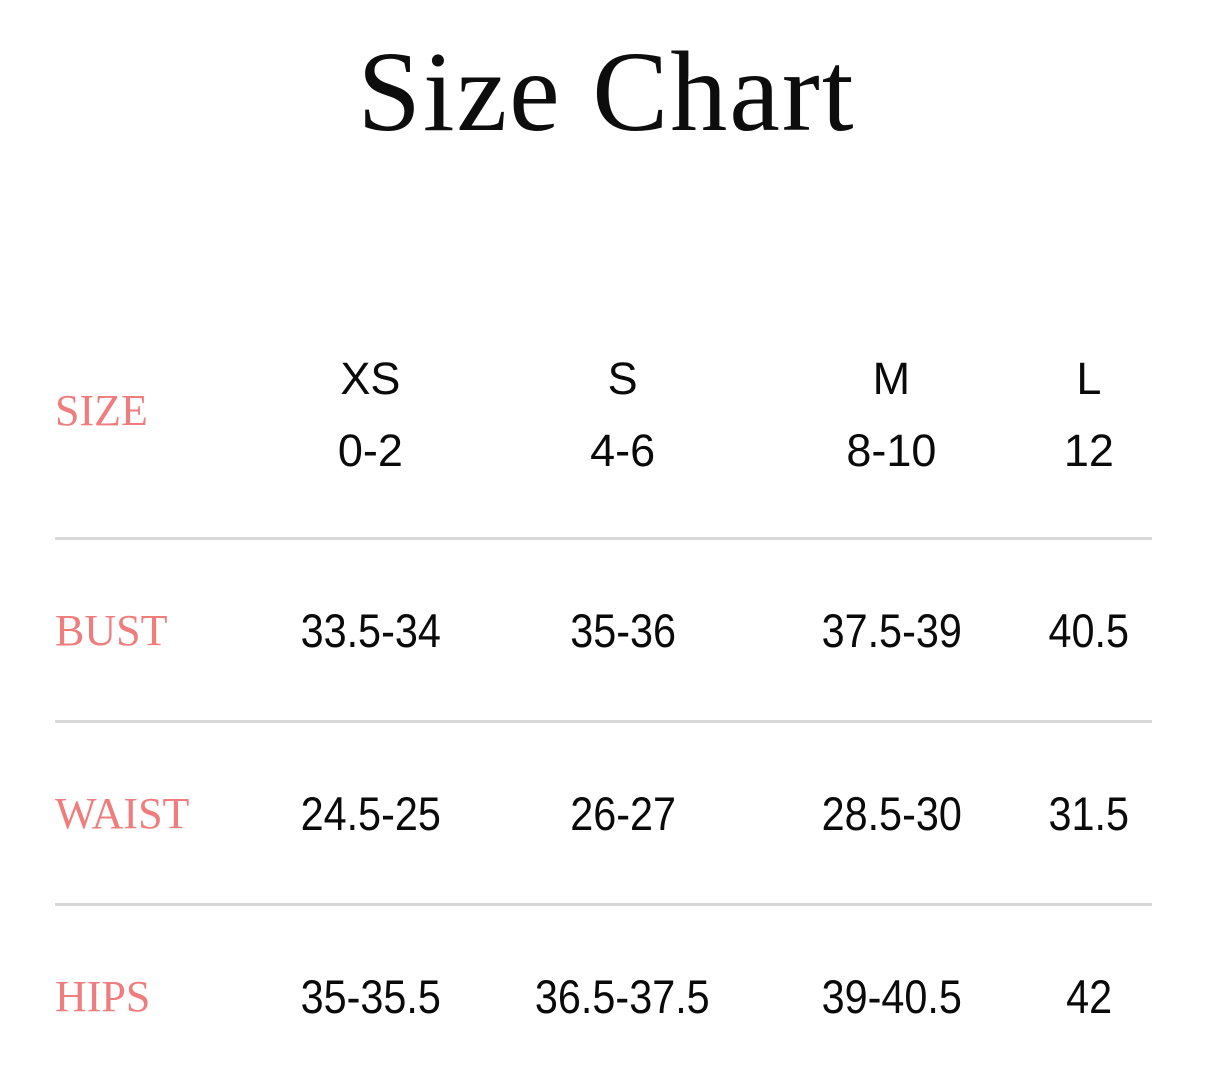 This screenshot has width=1213, height=1086. What do you see at coordinates (370, 813) in the screenshot?
I see `waist-value-xs: 24.5-25` at bounding box center [370, 813].